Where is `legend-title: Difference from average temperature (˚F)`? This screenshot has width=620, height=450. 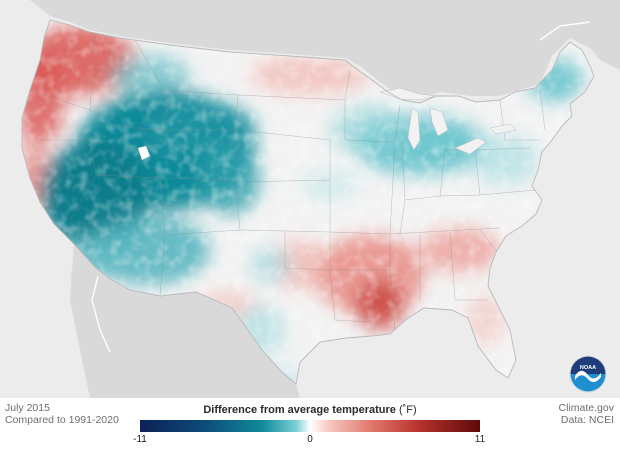
legend-title: Difference from average temperature (˚F) is located at coordinates (310, 410).